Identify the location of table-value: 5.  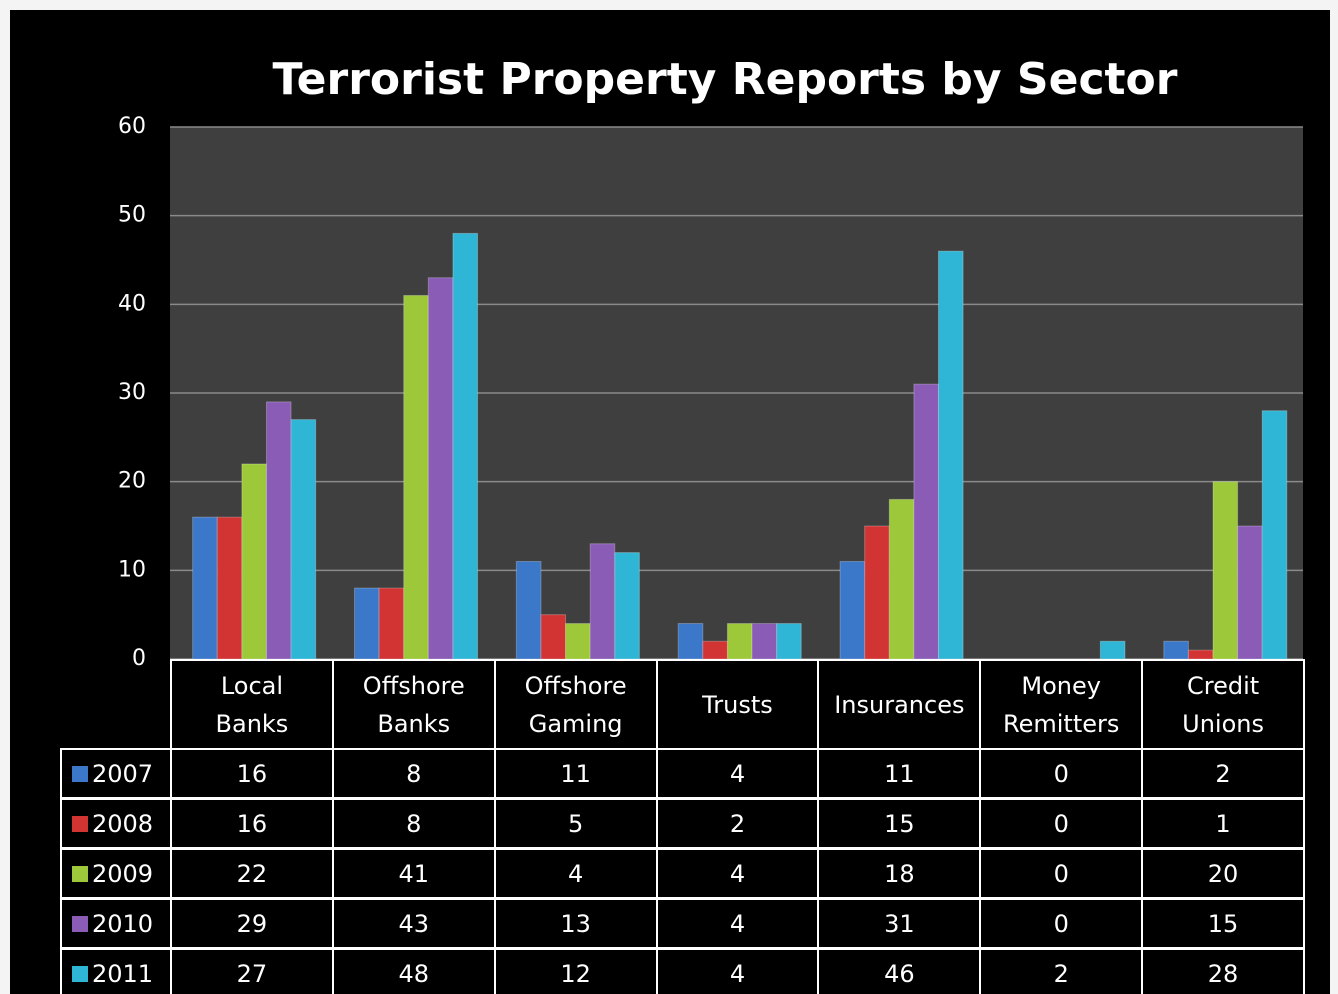
(575, 823).